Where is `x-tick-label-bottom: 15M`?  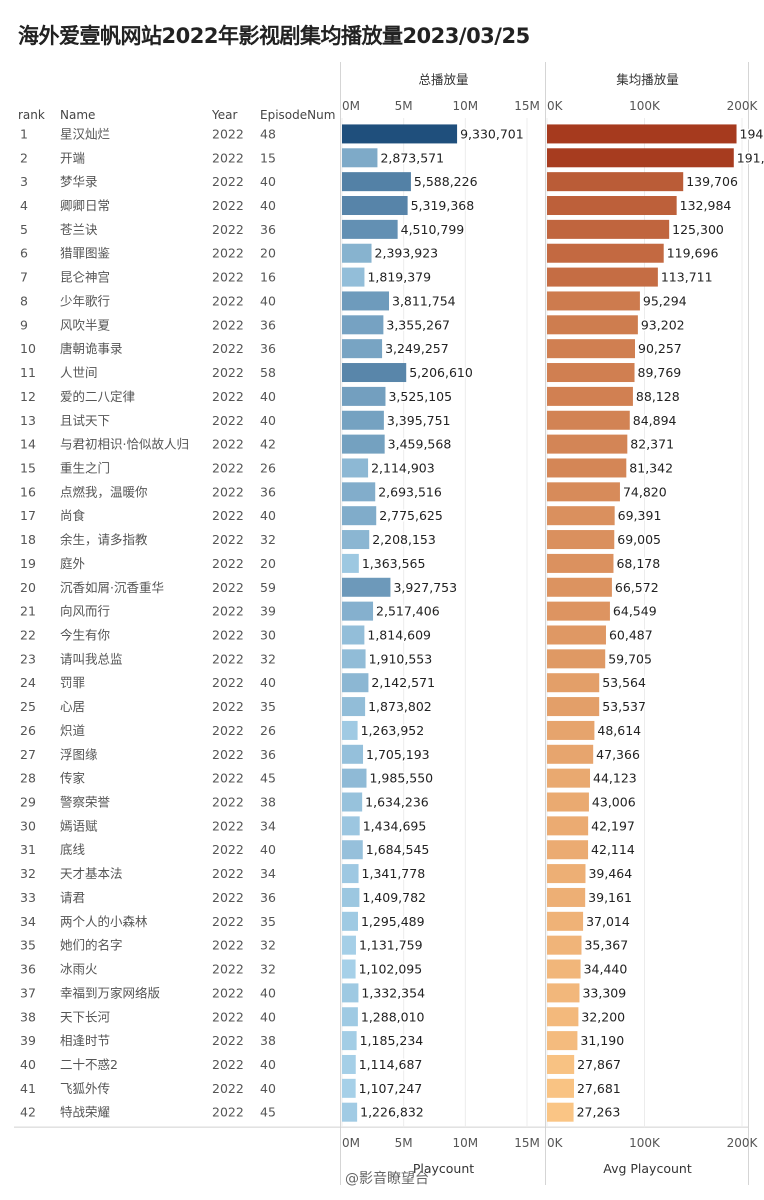 x-tick-label-bottom: 15M is located at coordinates (527, 1143).